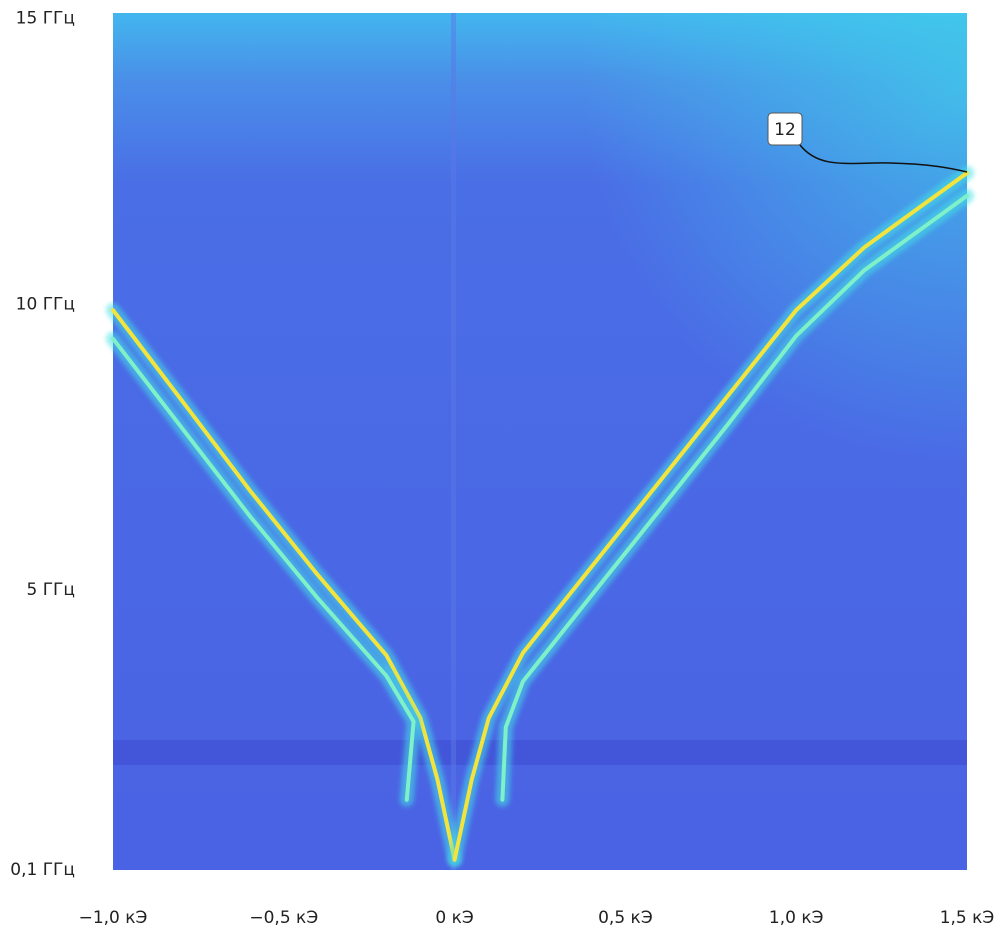  Describe the element at coordinates (625, 918) in the screenshot. I see `x-tick-label: 0,5 кЭ` at that location.